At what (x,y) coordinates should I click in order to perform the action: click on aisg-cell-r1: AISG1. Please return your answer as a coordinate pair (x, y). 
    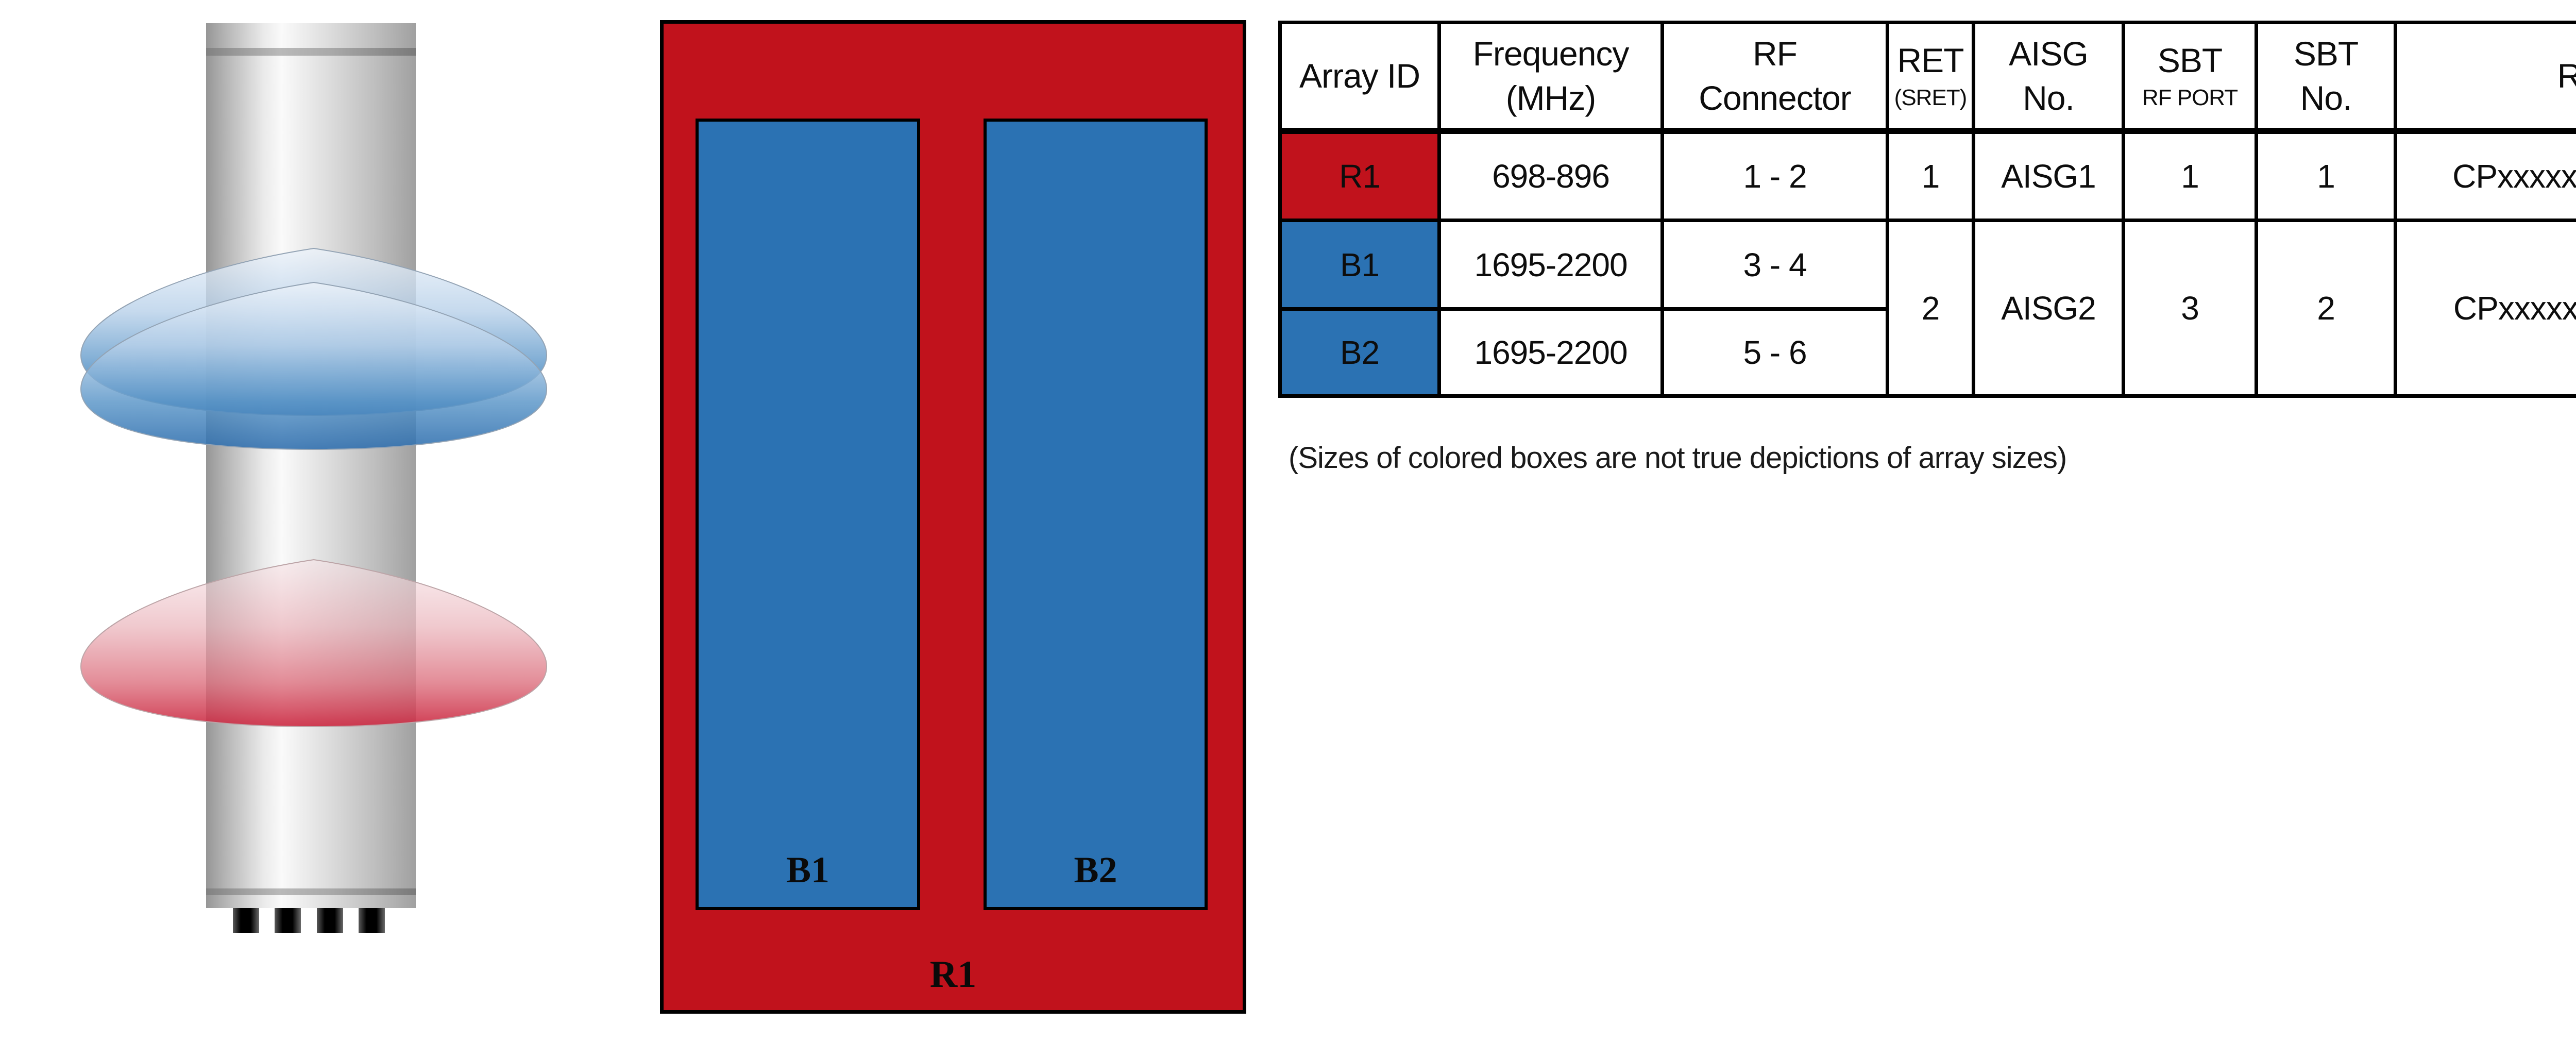
    Looking at the image, I should click on (2048, 175).